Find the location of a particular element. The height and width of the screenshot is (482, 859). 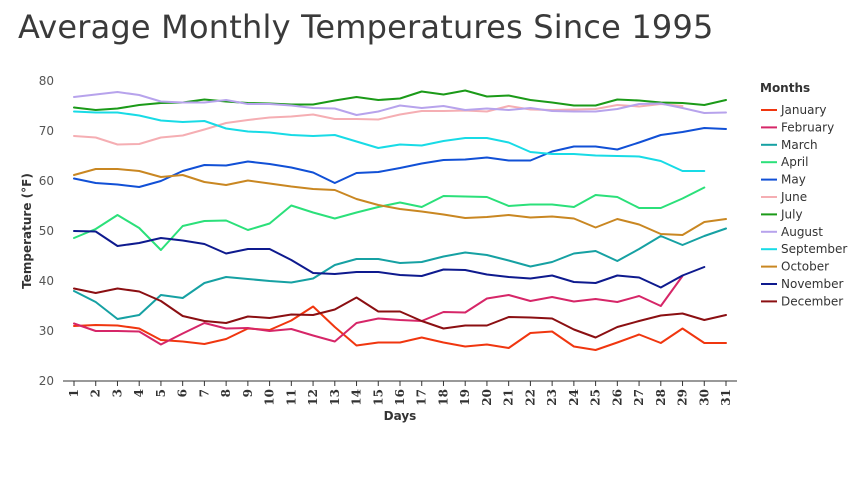

y-tick-label: 40 is located at coordinates (46, 281).